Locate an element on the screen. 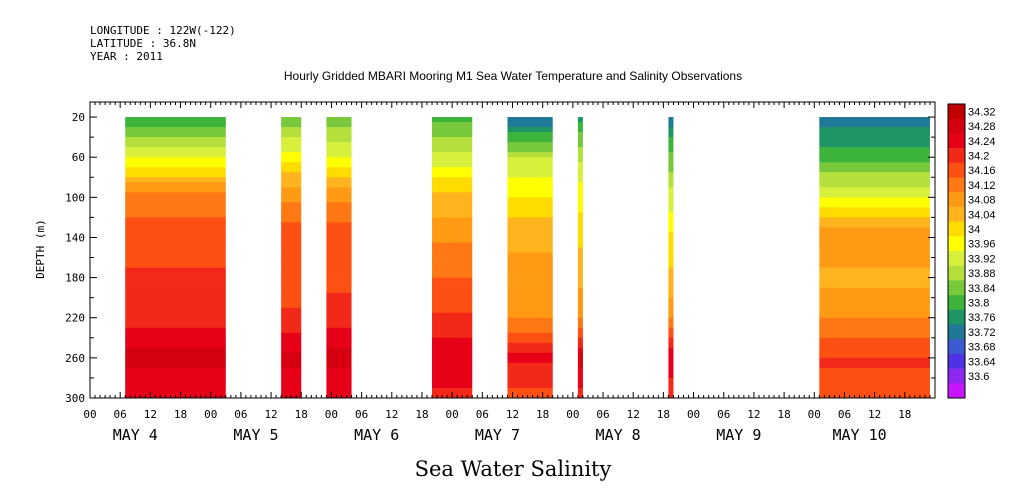 The image size is (1009, 504). x-day-label: MAY 4 is located at coordinates (135, 435).